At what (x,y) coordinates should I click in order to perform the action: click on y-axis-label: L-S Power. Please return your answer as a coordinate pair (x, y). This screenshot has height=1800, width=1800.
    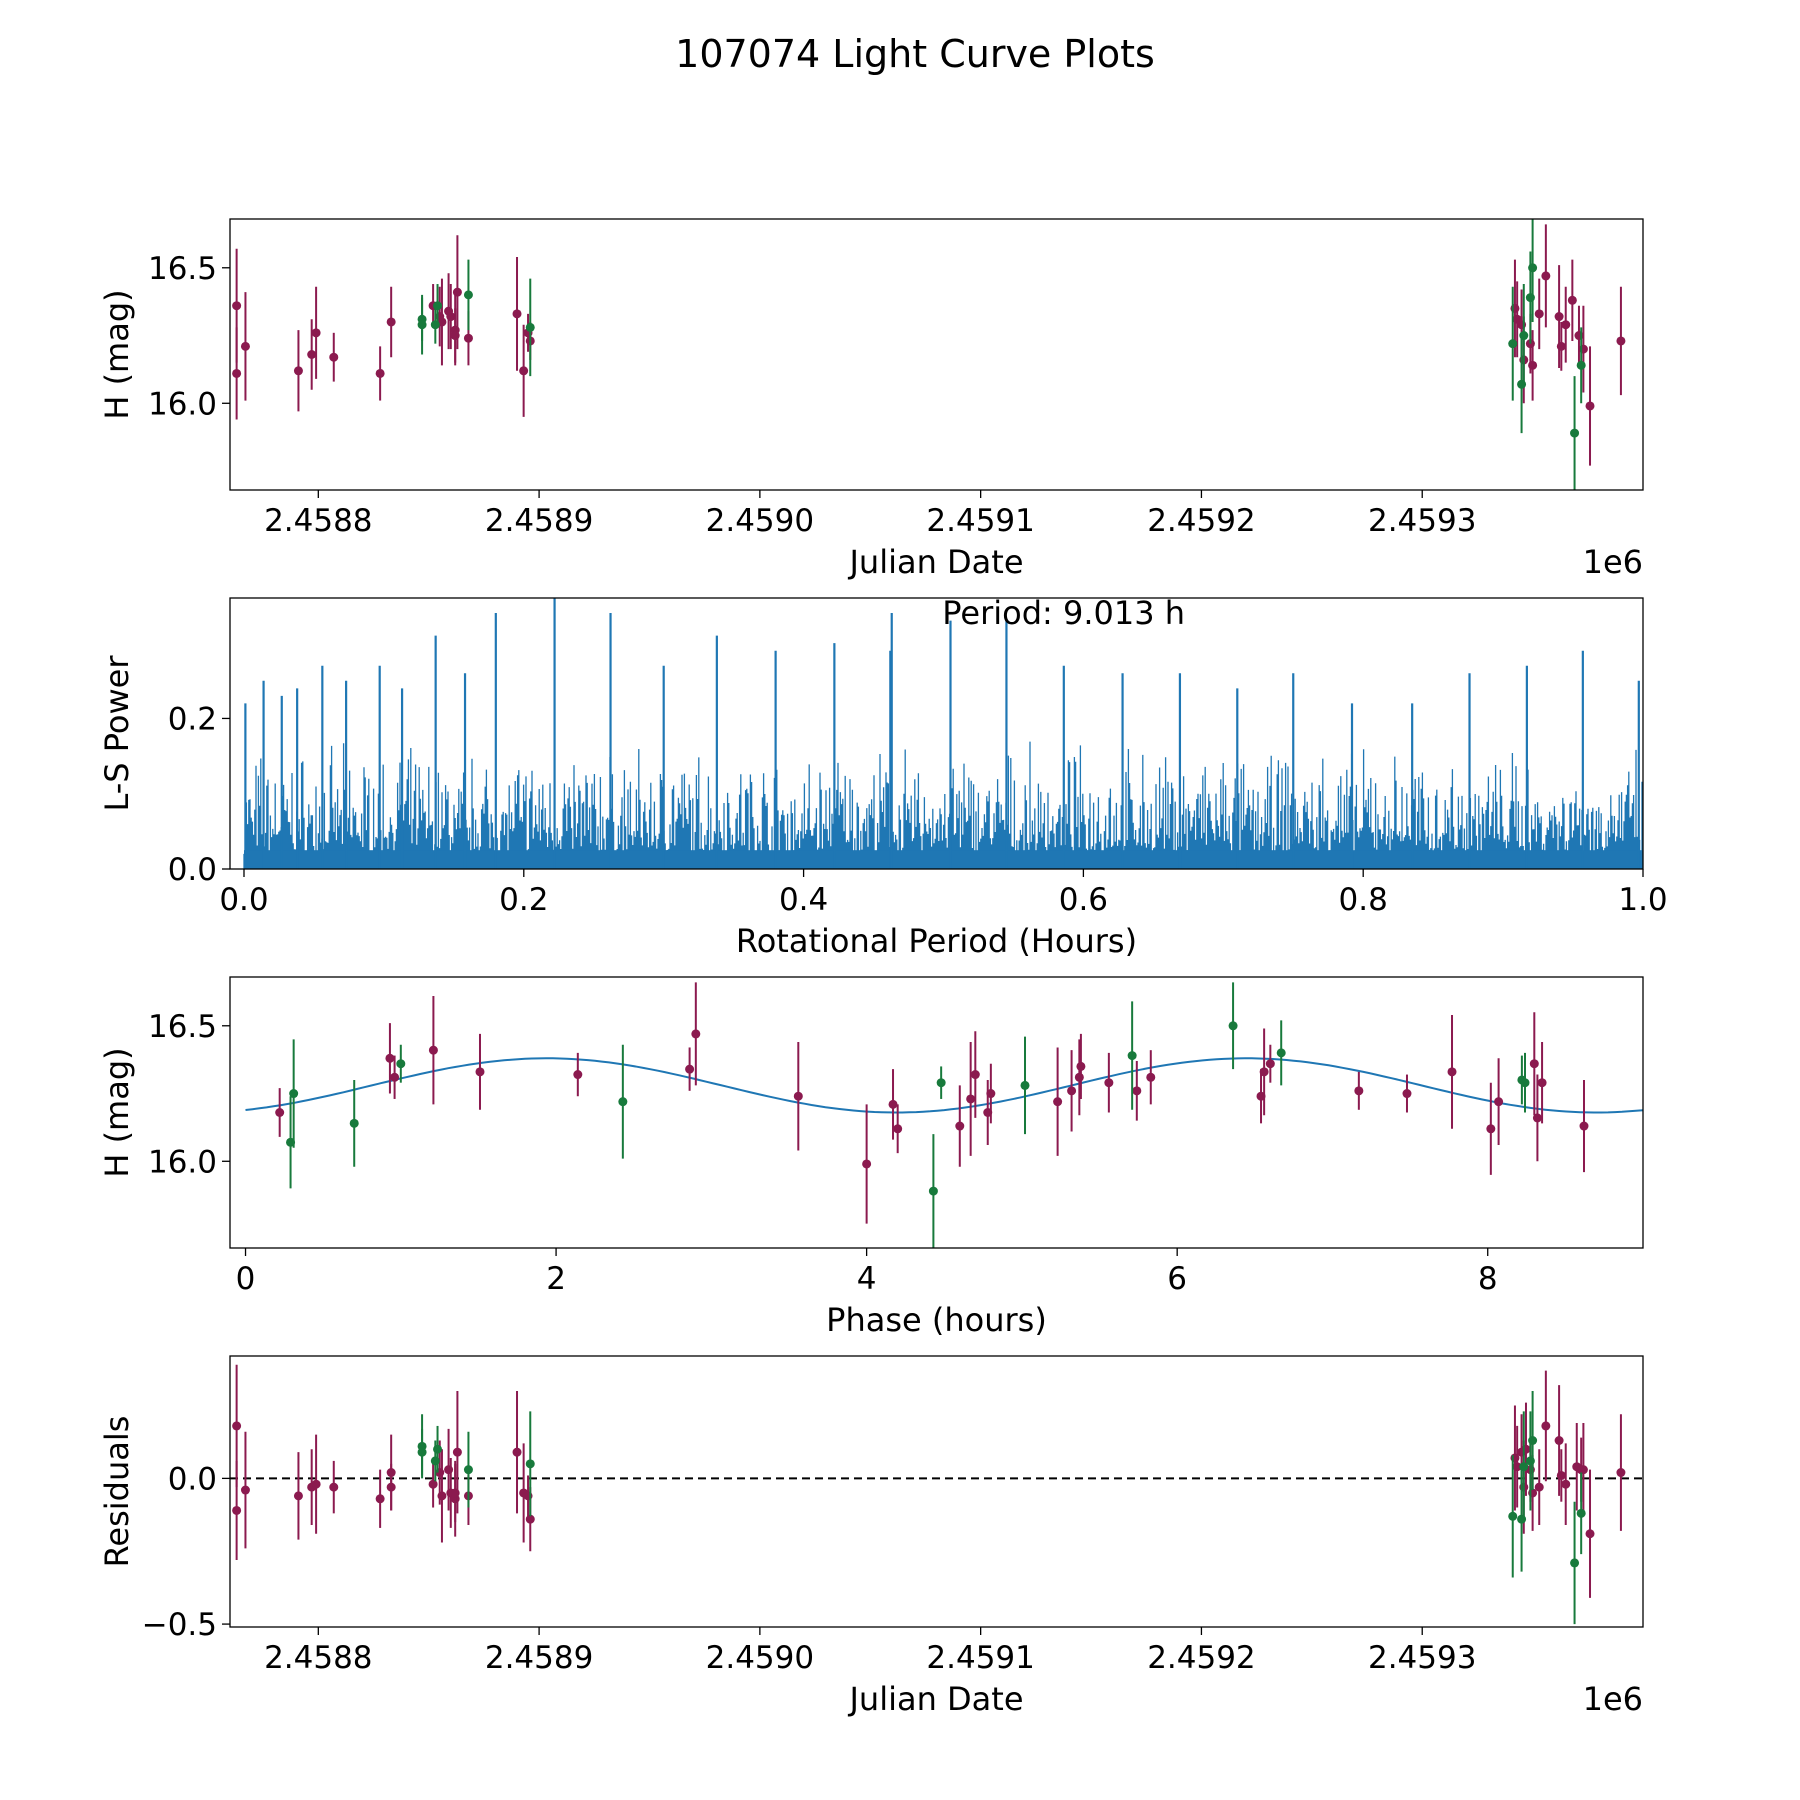
    Looking at the image, I should click on (117, 733).